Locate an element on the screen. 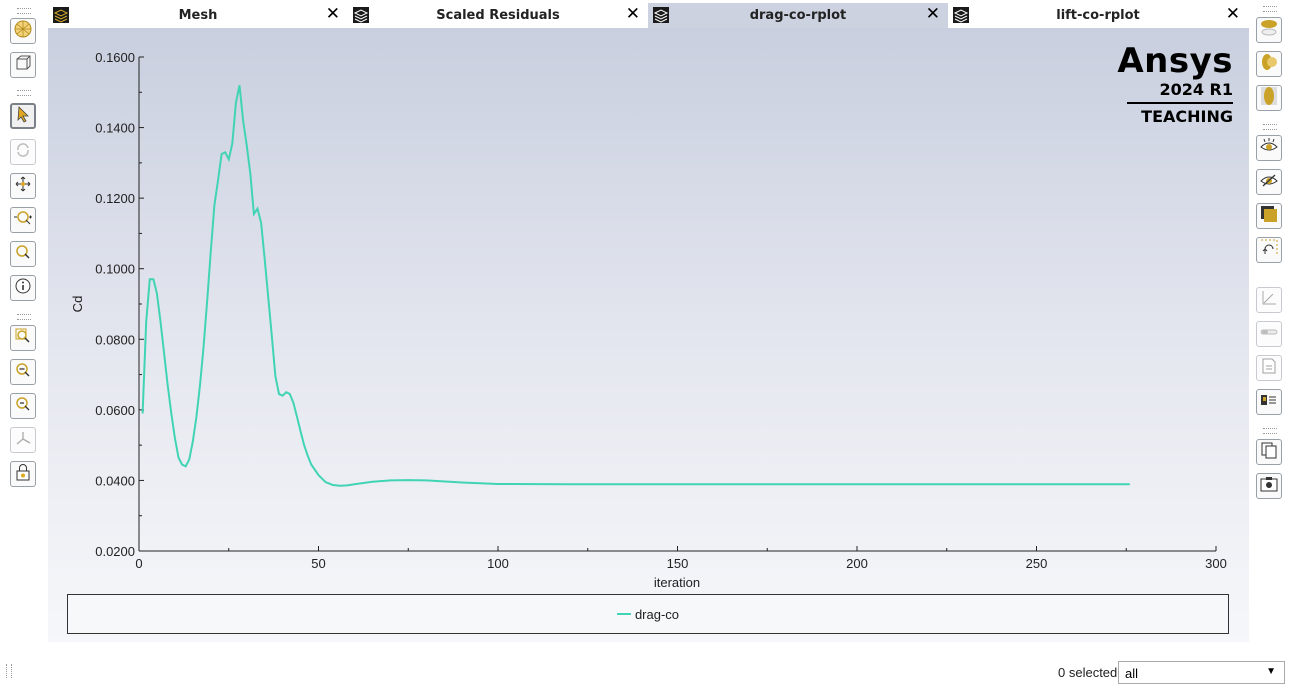 This screenshot has height=688, width=1289. x-tick-label: 250 is located at coordinates (1037, 563).